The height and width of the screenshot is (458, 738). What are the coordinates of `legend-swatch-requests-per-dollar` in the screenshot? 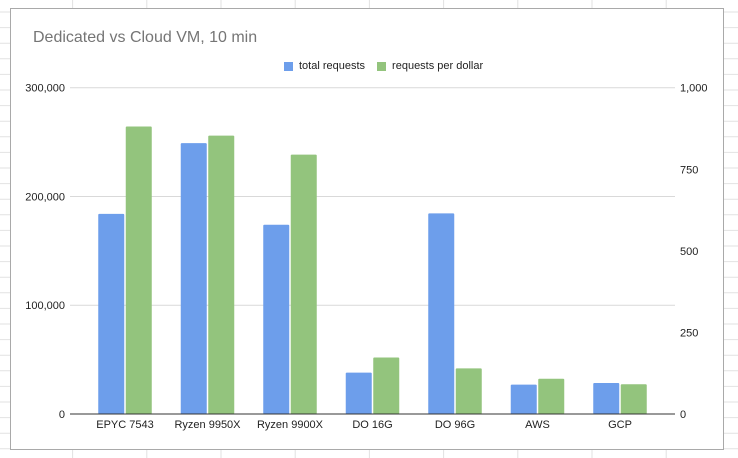 It's located at (382, 66).